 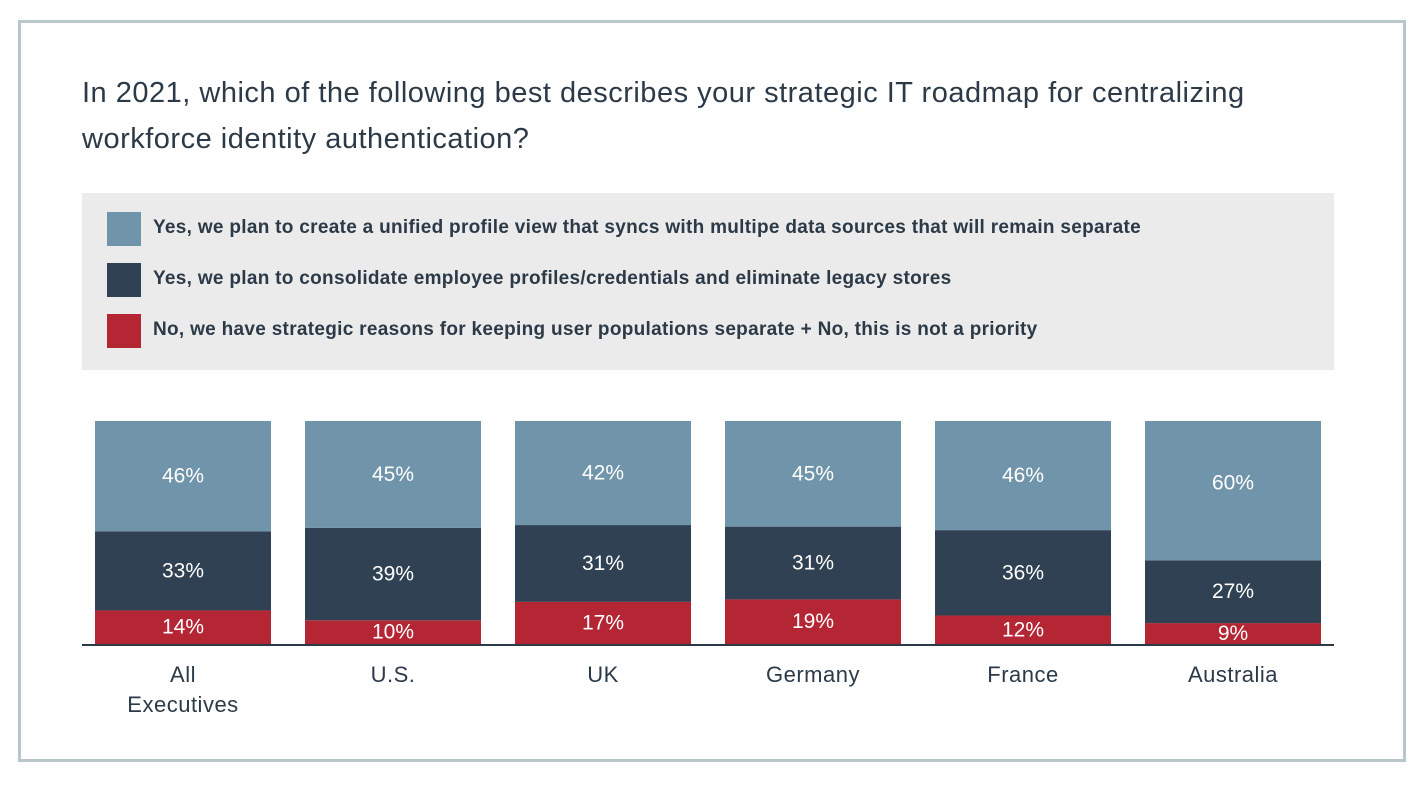 What do you see at coordinates (183, 674) in the screenshot?
I see `category-label-0-0: All` at bounding box center [183, 674].